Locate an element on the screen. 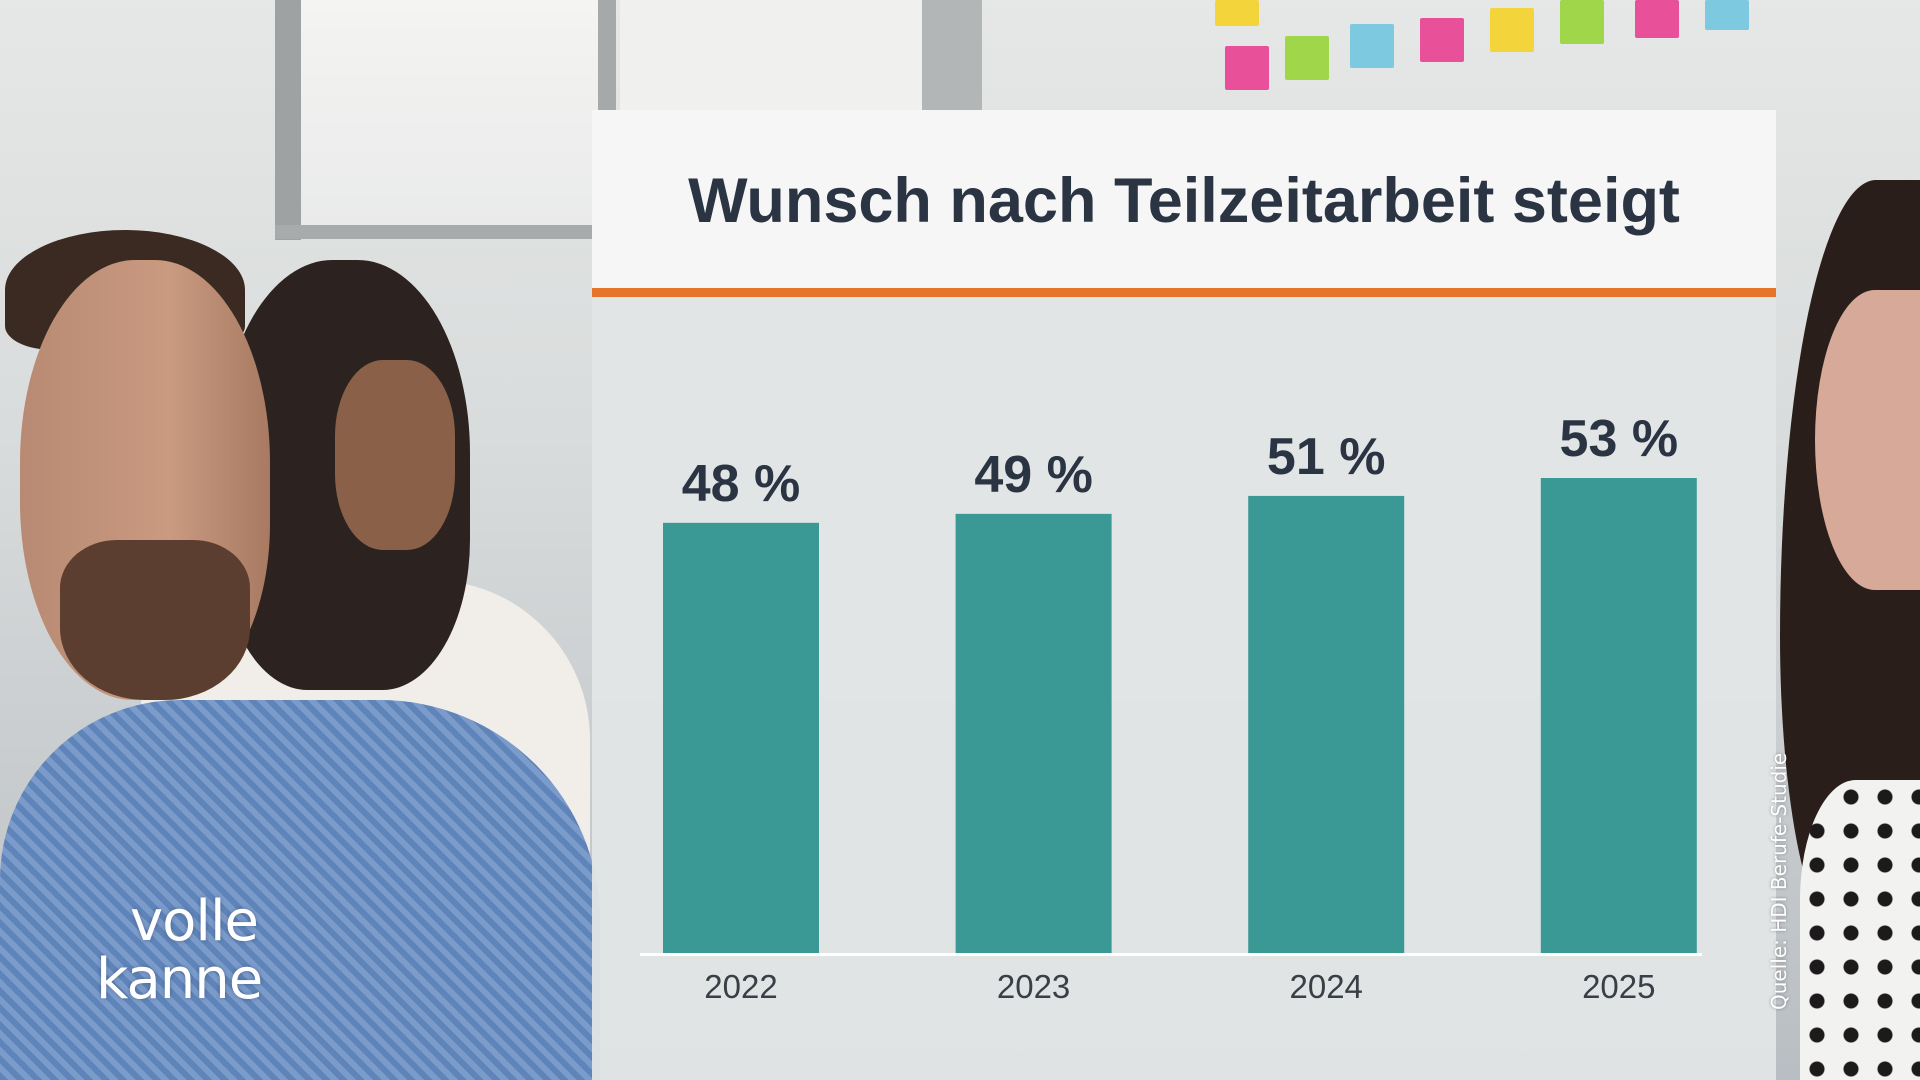 The height and width of the screenshot is (1080, 1920). data-label-2023: 49 % is located at coordinates (1033, 475).